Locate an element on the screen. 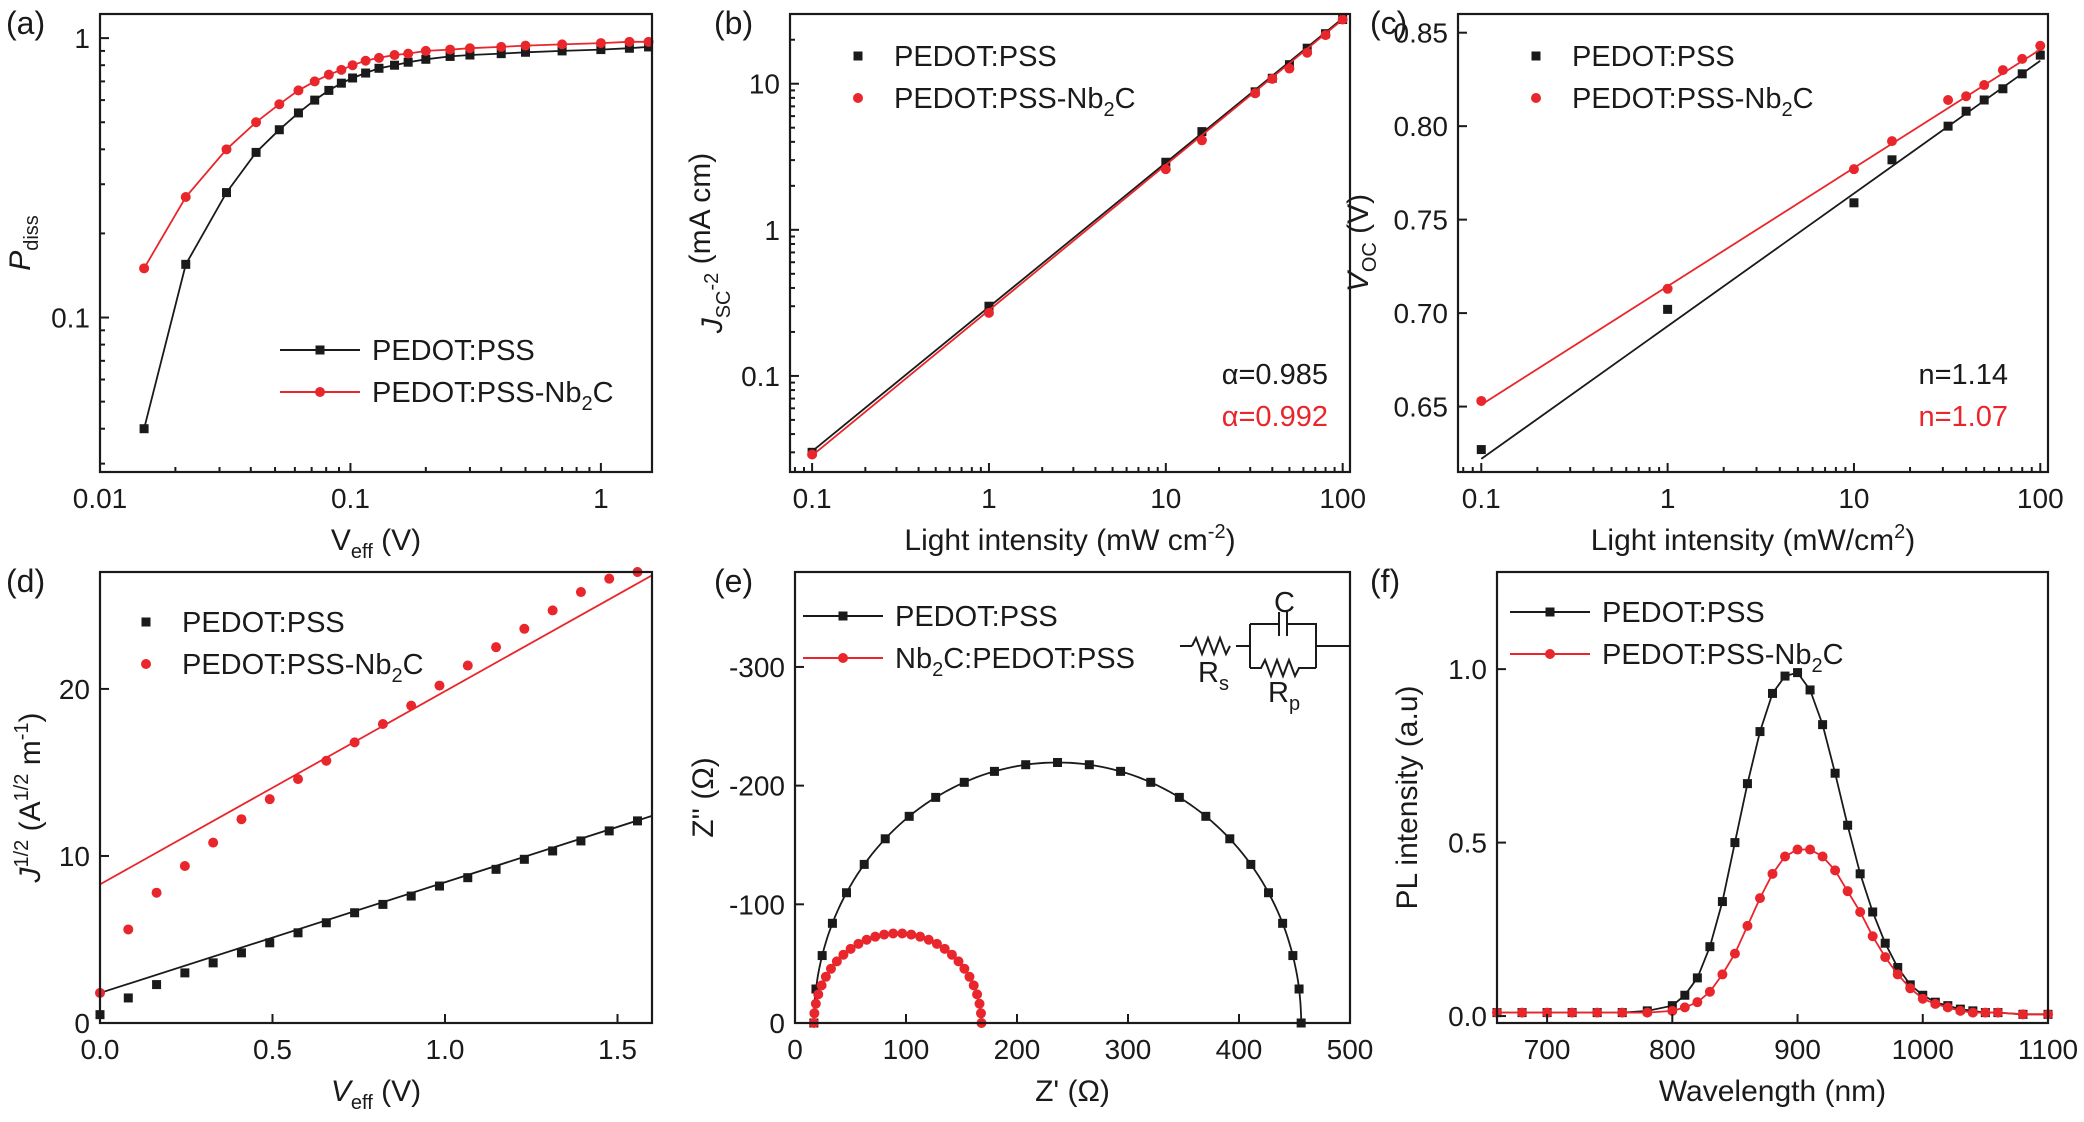 Image resolution: width=2084 pixels, height=1122 pixels. capacitor is located at coordinates (1283, 624).